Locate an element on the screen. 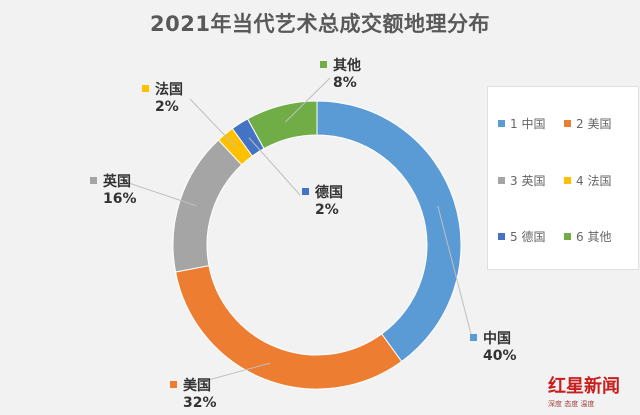 This screenshot has height=415, width=640. label-name-other: 其他 is located at coordinates (347, 66).